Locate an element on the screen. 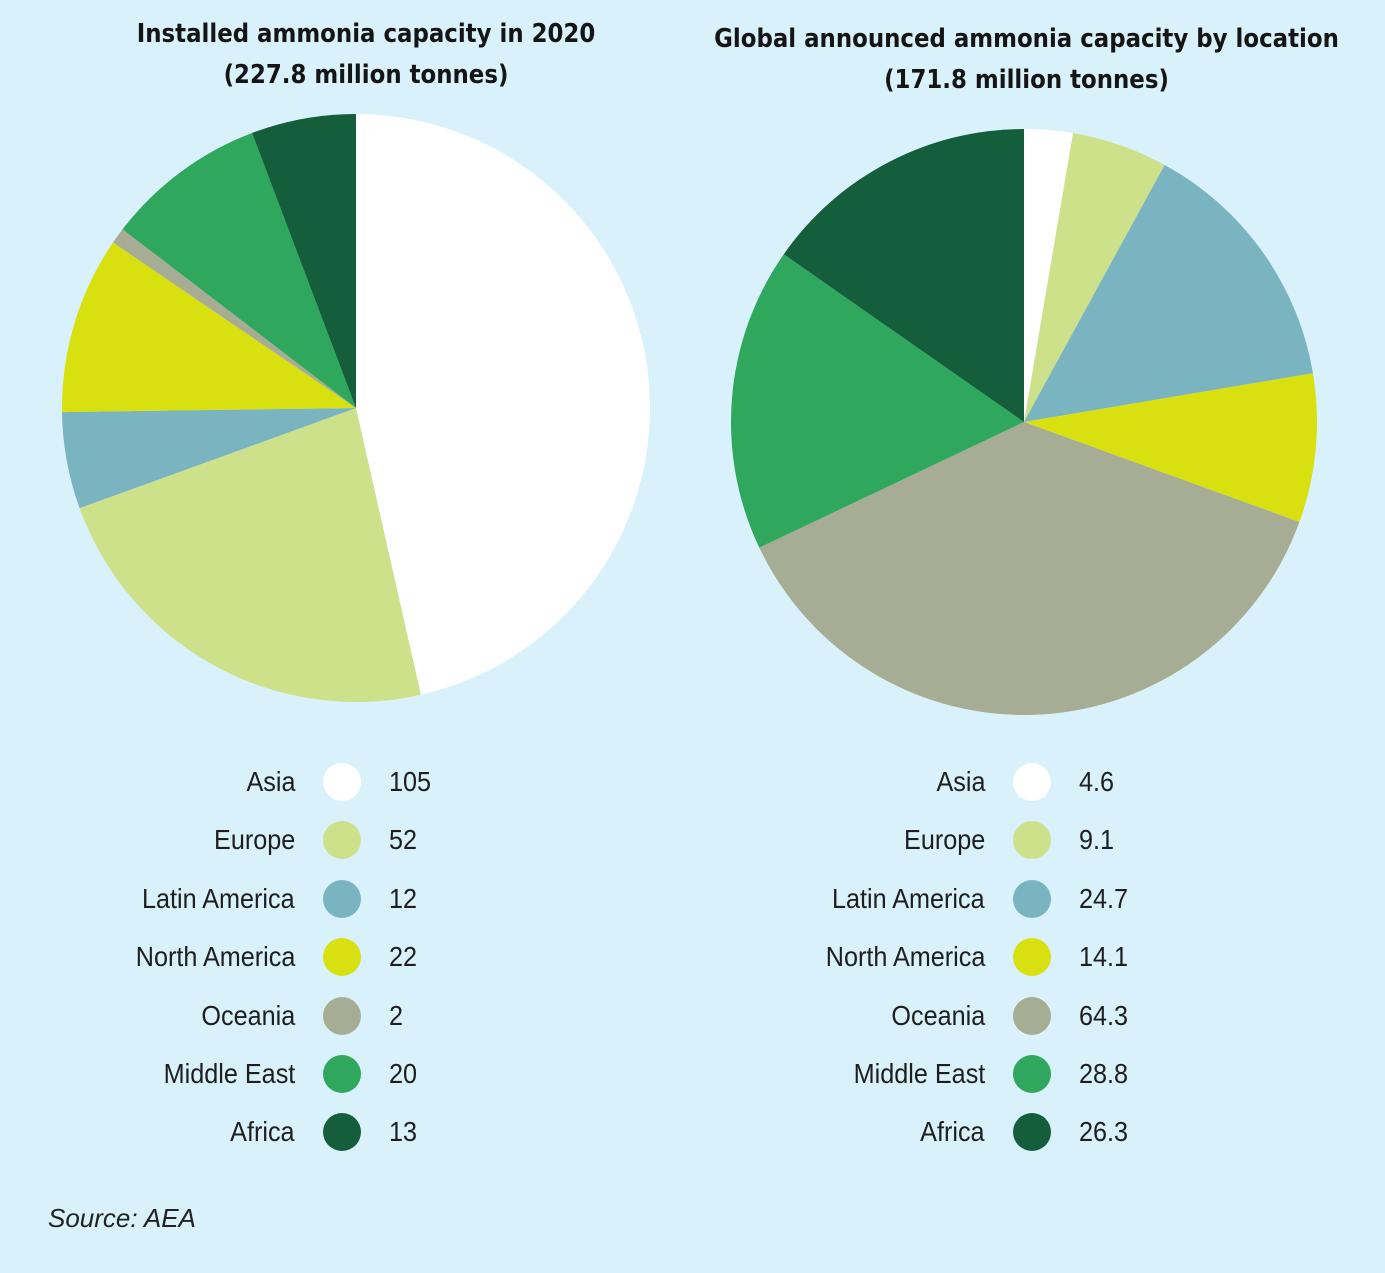 This screenshot has height=1273, width=1385. legend-item-oceania: Oceania 64.3 is located at coordinates (960, 1016).